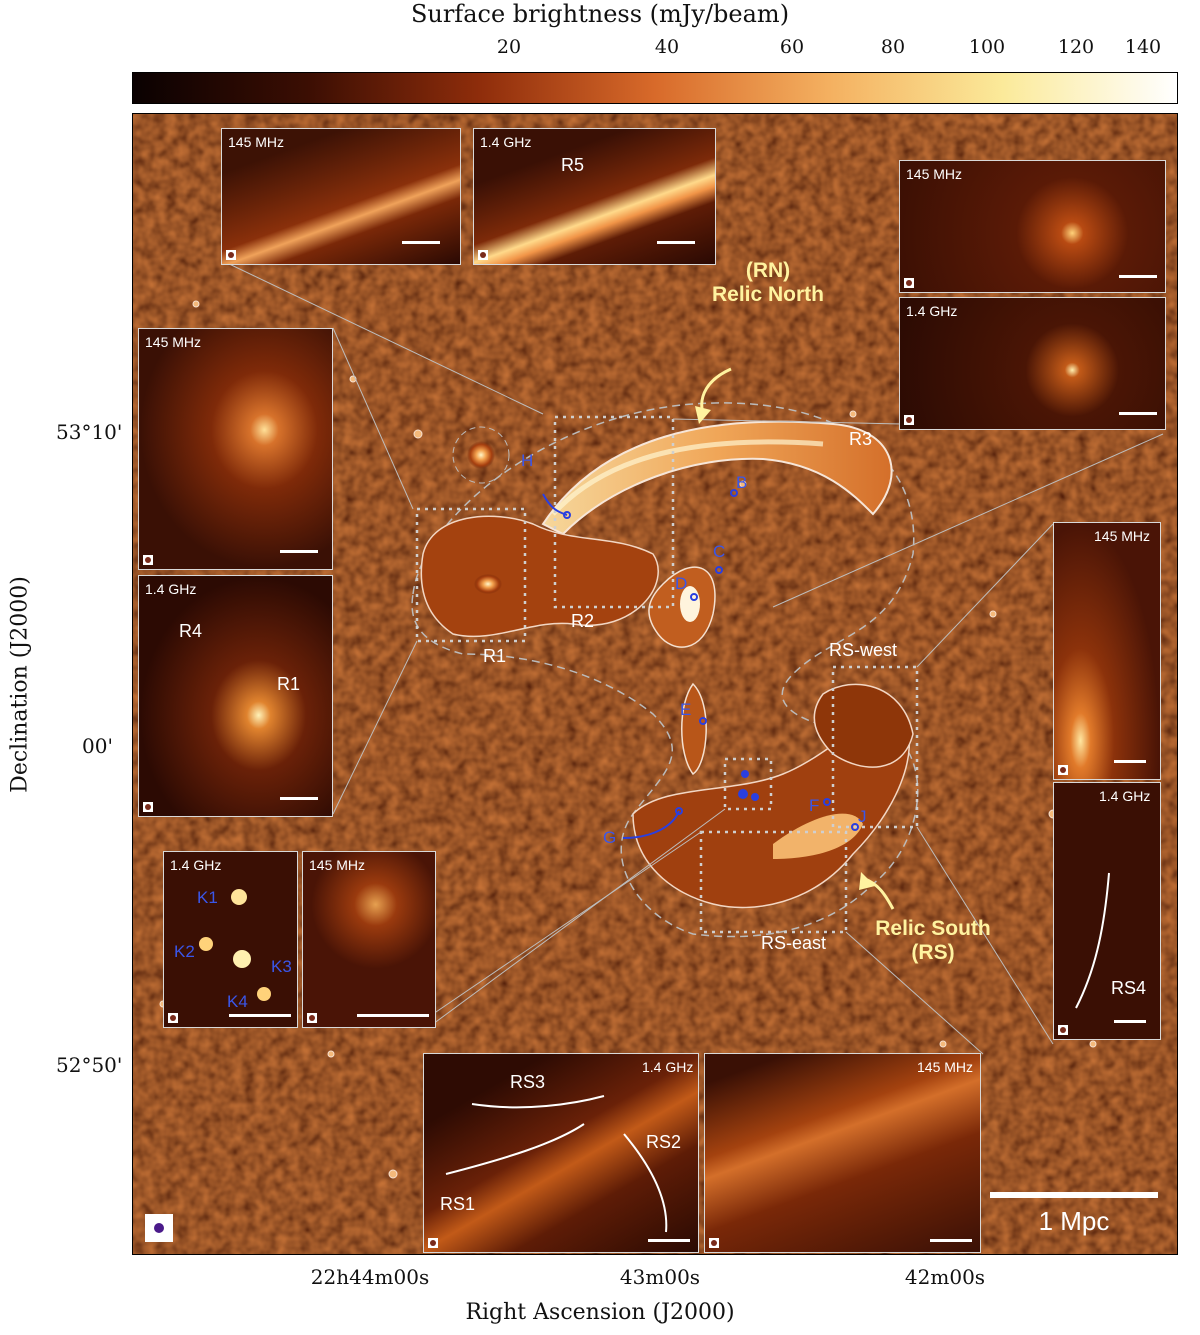  Describe the element at coordinates (159, 1228) in the screenshot. I see `beam-marker` at that location.